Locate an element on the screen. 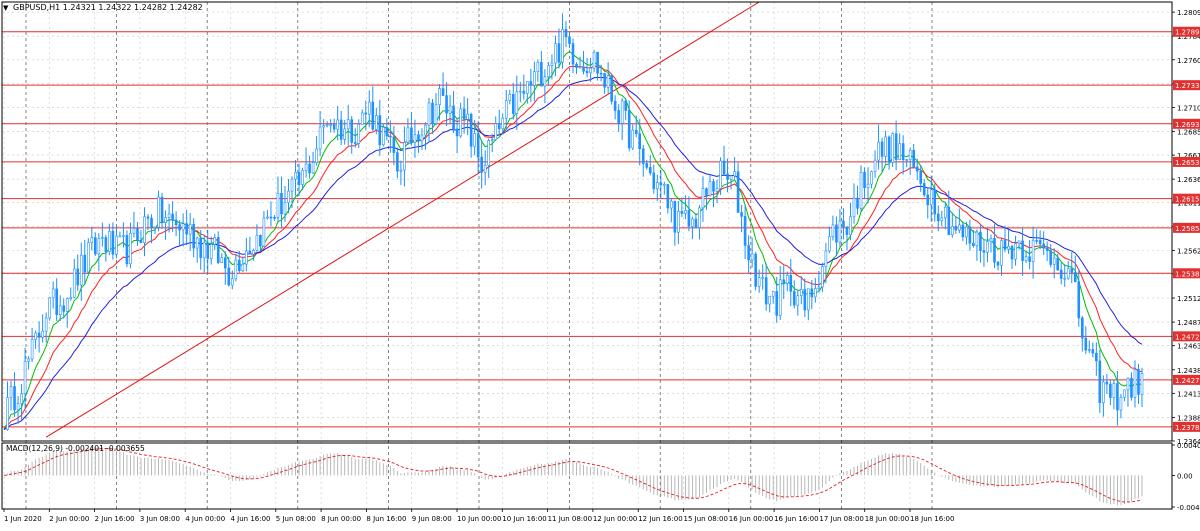 The height and width of the screenshot is (531, 1200). price-tick-label: 1.25620 is located at coordinates (1188, 251).